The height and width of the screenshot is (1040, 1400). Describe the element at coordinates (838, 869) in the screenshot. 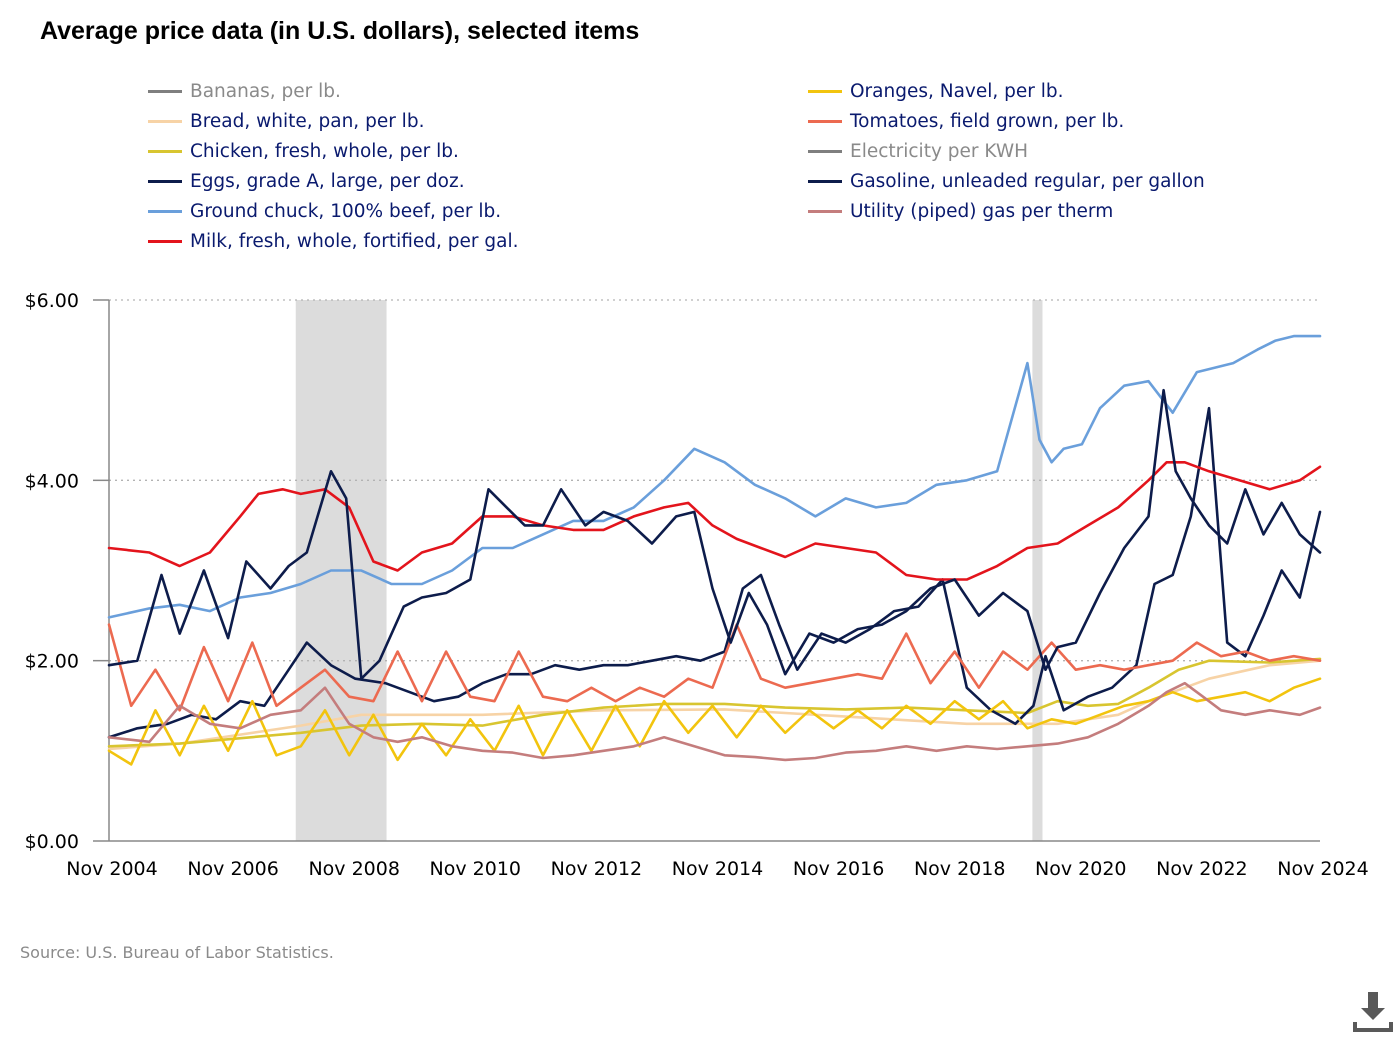

I see `x-tick-label-6: Nov 2016` at that location.